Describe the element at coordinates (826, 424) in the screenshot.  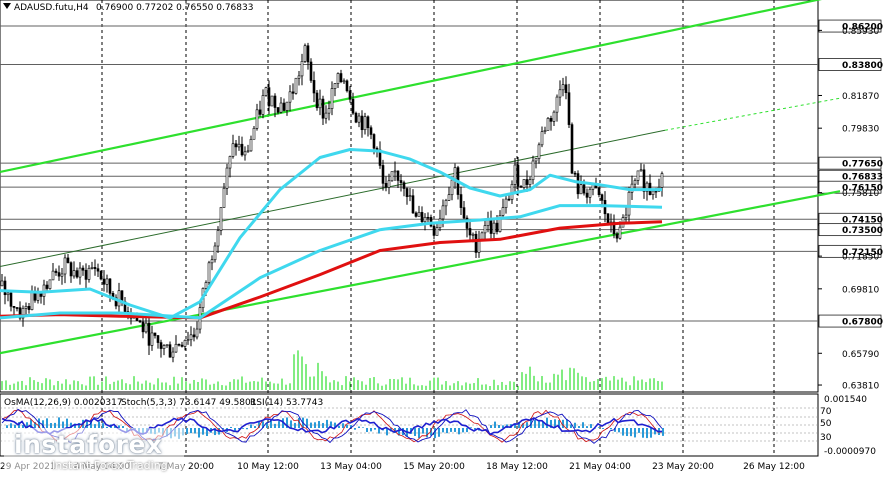
I see `indicator-scale-label: 50` at that location.